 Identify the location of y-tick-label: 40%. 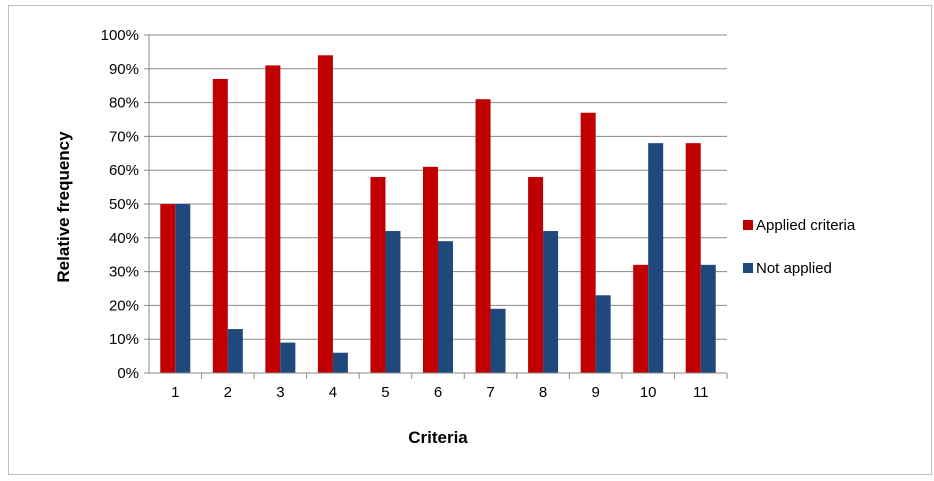
(124, 238).